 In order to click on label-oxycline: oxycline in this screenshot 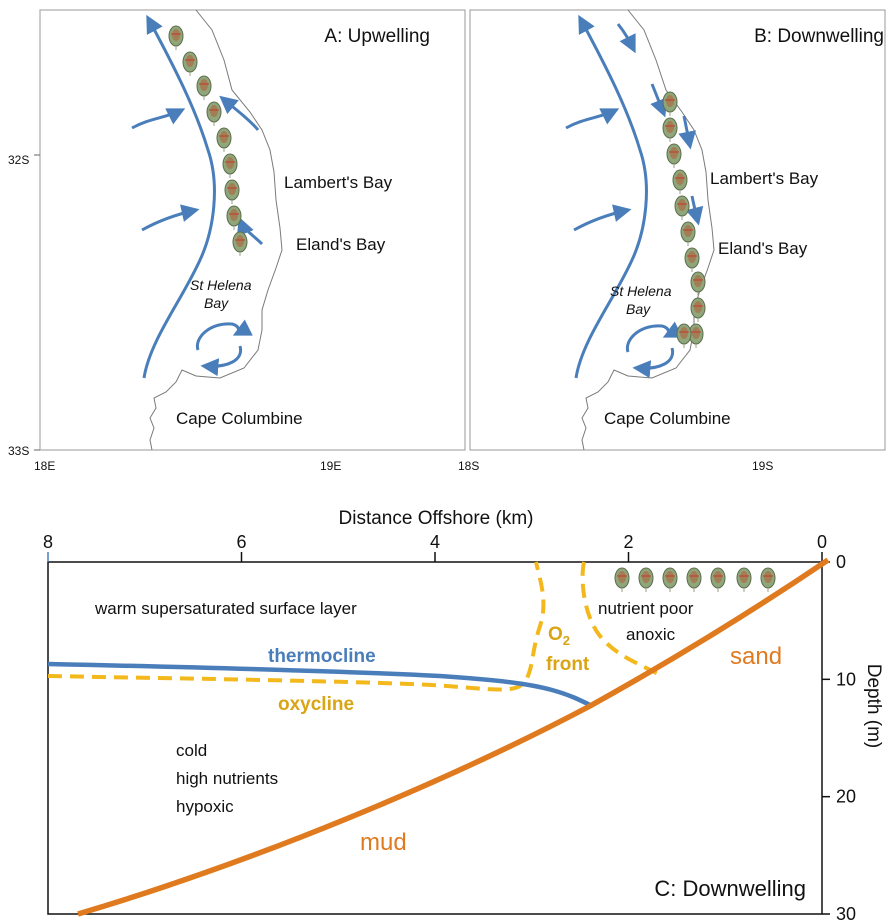, I will do `click(316, 704)`.